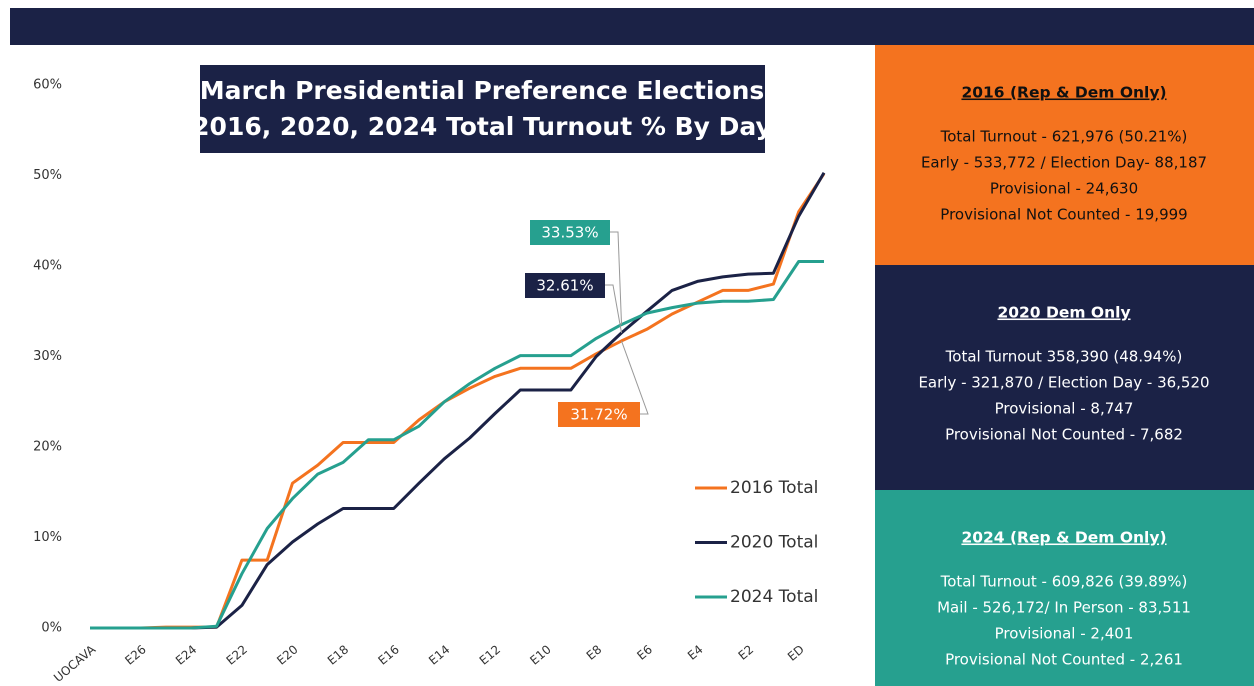 Image resolution: width=1254 pixels, height=686 pixels. I want to click on panel-line: Provisional - 2,401, so click(1064, 634).